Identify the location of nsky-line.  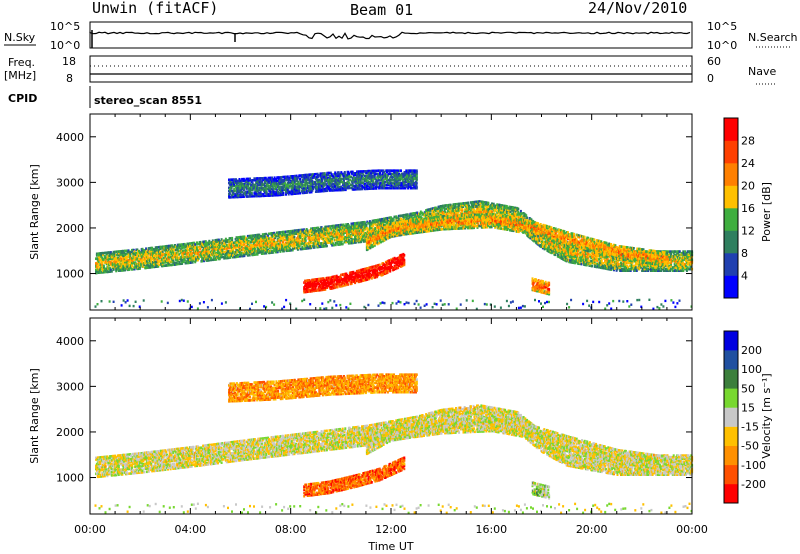
(390, 35).